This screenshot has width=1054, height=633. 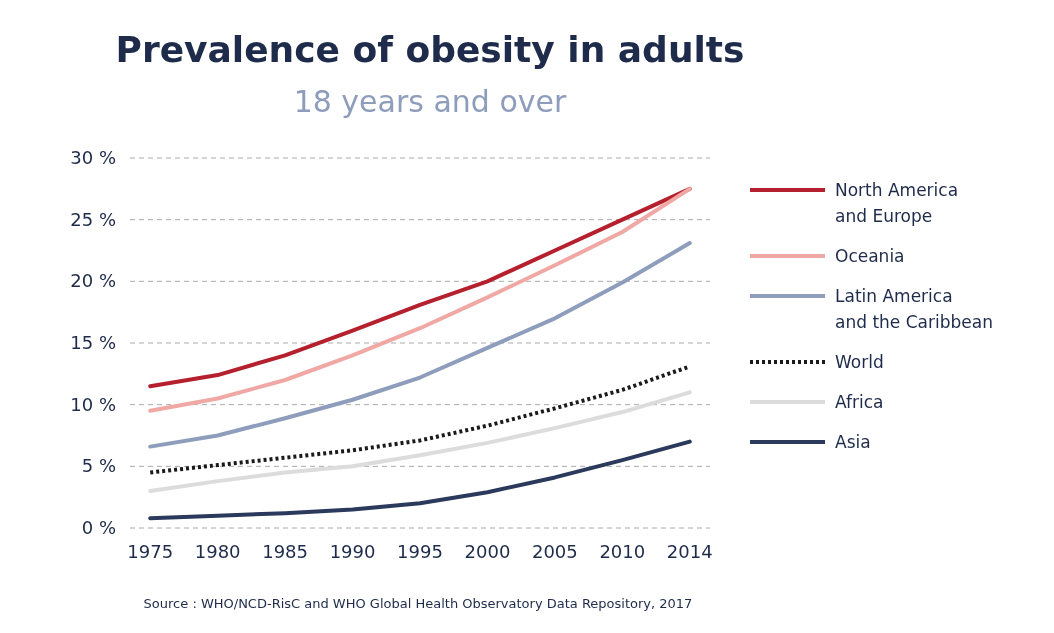 I want to click on x-tick-label: 1975, so click(x=150, y=551).